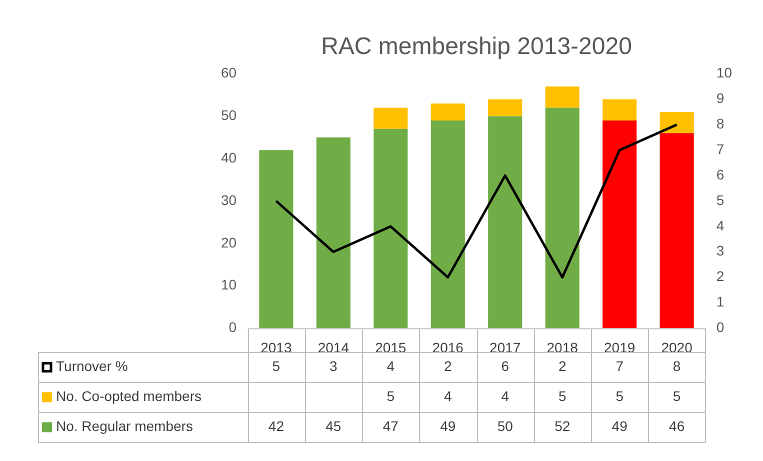 This screenshot has height=461, width=763. What do you see at coordinates (720, 225) in the screenshot?
I see `y2-tick-label: 4` at bounding box center [720, 225].